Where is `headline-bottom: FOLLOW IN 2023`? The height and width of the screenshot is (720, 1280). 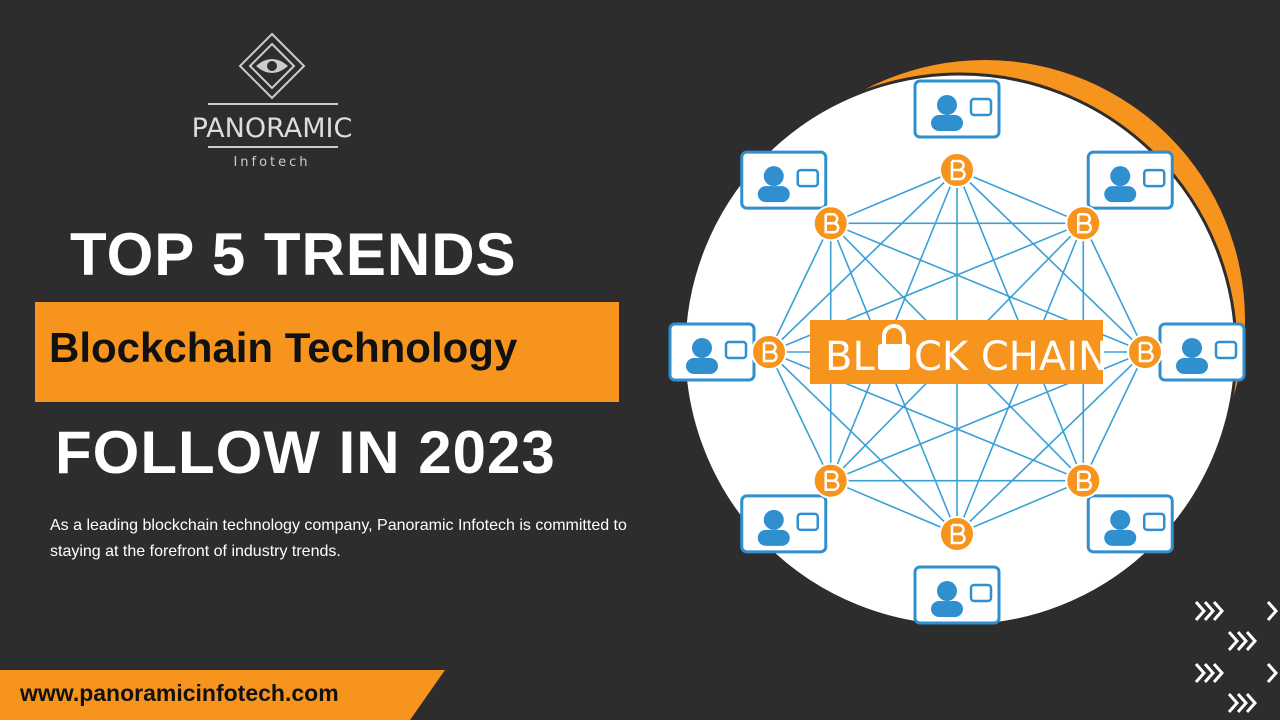
headline-bottom: FOLLOW IN 2023 is located at coordinates (305, 452).